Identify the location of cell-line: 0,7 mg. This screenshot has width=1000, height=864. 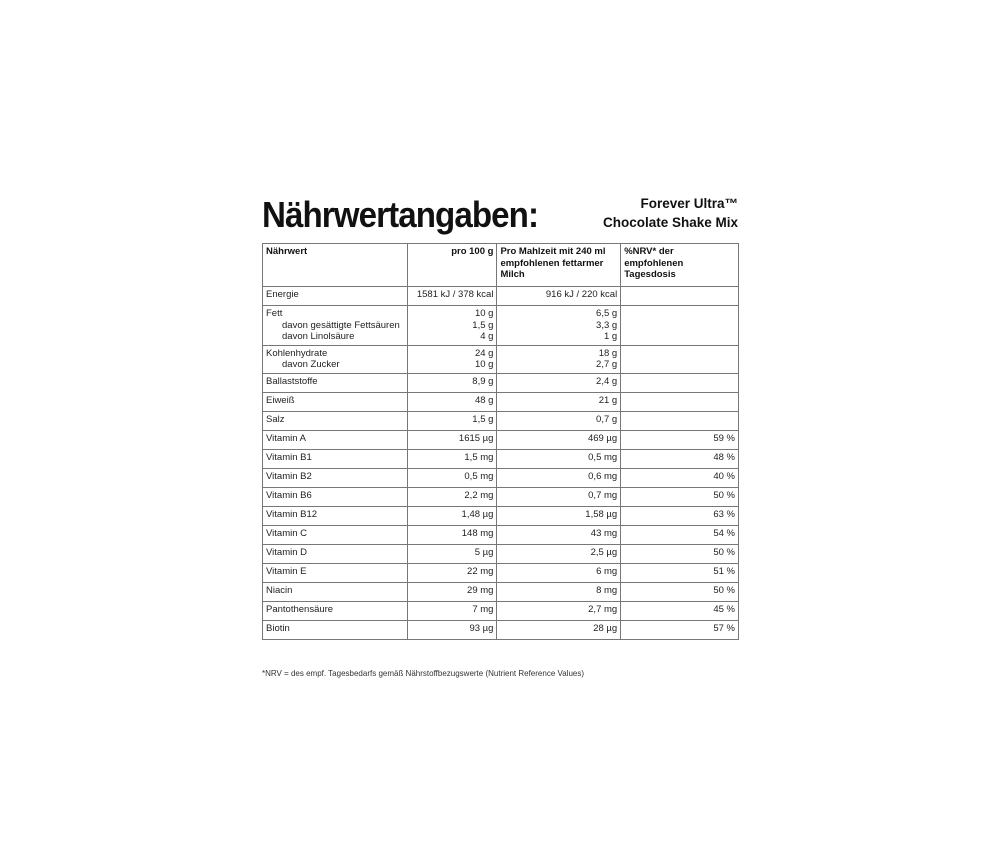
(603, 495).